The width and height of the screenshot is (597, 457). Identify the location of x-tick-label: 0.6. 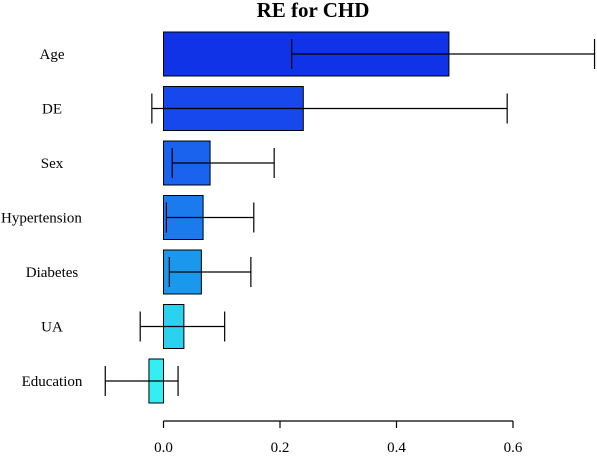
(513, 448).